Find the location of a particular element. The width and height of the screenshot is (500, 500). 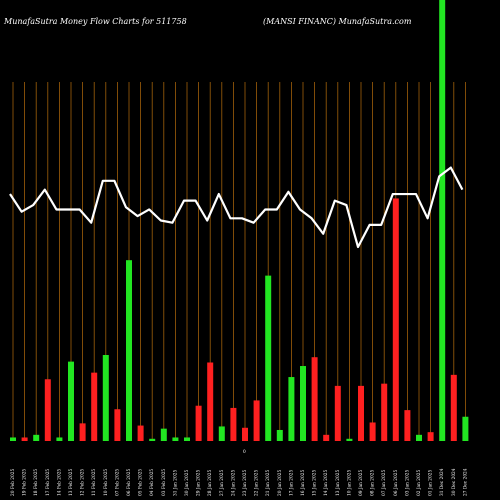

x-tick-label: 30 Jan 2025 is located at coordinates (187, 483).